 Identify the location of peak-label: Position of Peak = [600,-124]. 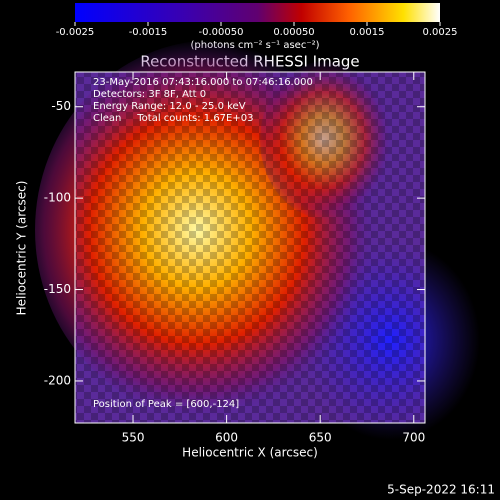
(166, 404).